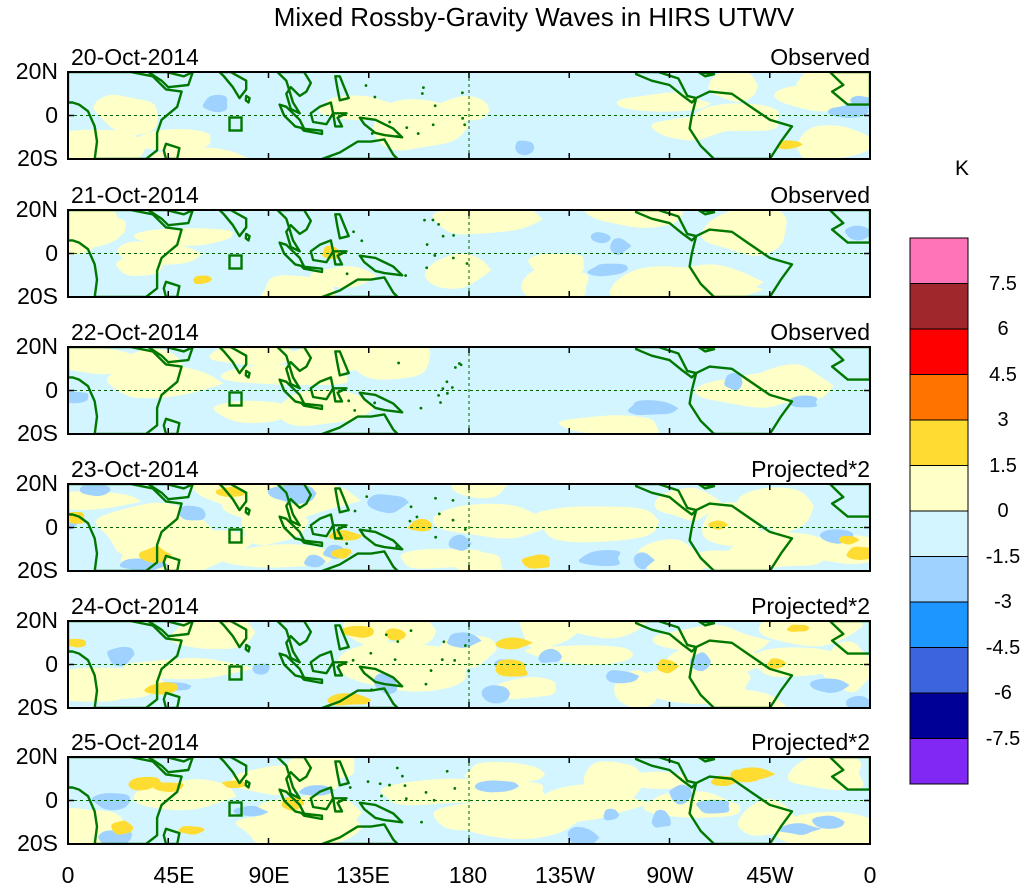 The image size is (1024, 890). I want to click on lat-label: 0, so click(51, 663).